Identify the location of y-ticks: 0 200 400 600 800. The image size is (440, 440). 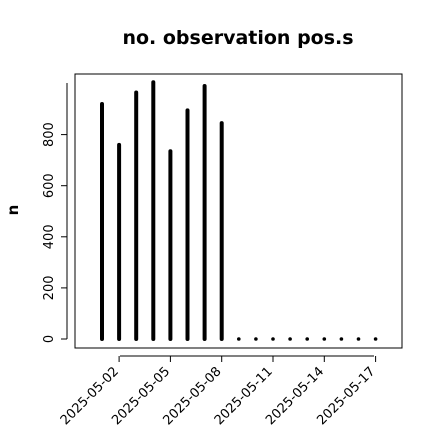
(54, 232).